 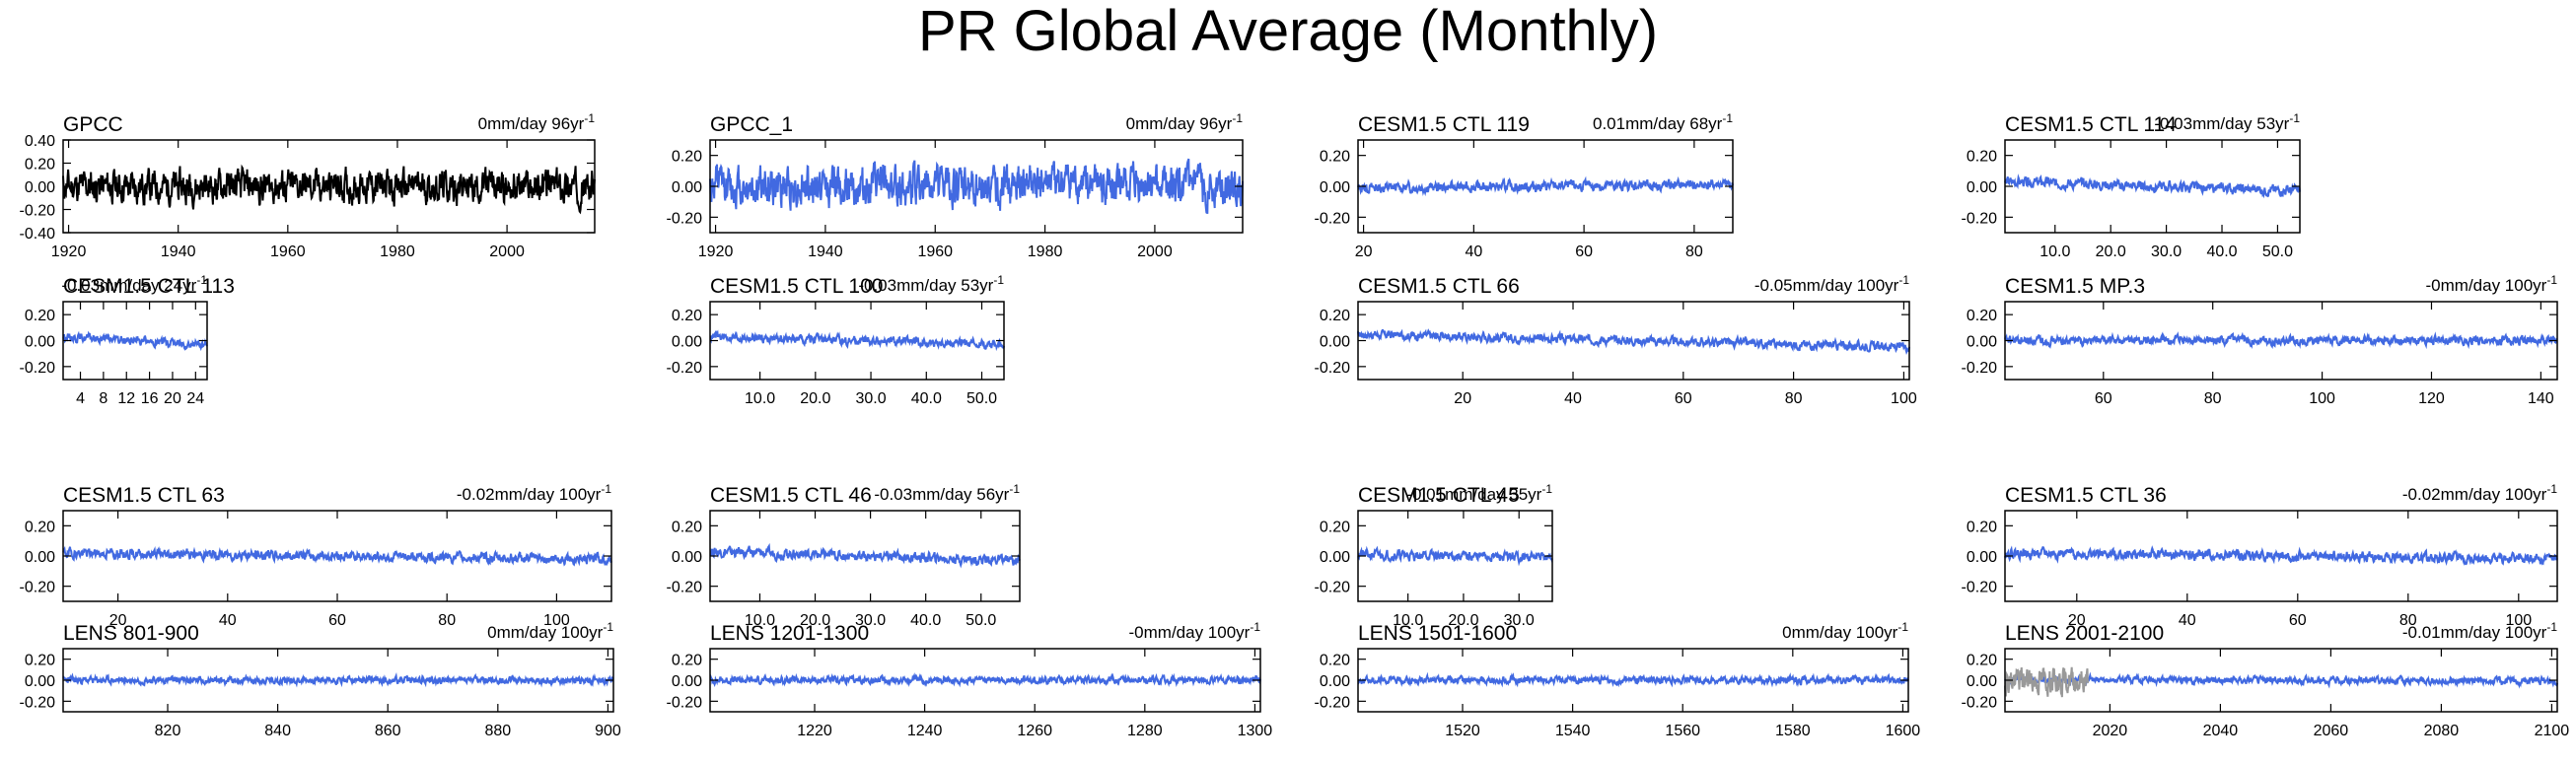 What do you see at coordinates (1831, 284) in the screenshot?
I see `trend-label: -0.05mm/day 100yr-1` at bounding box center [1831, 284].